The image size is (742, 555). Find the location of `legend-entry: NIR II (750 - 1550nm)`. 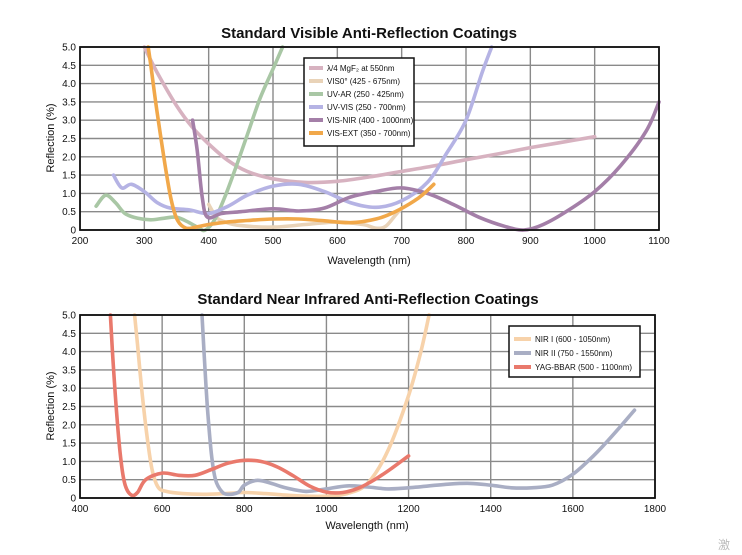

legend-entry: NIR II (750 - 1550nm) is located at coordinates (563, 353).